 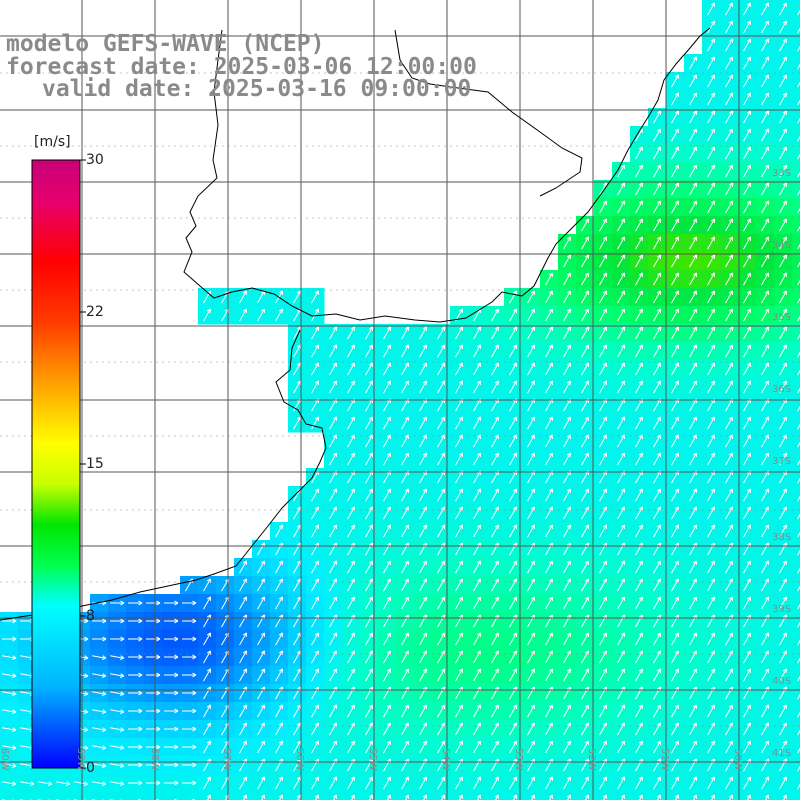 I want to click on colorbar-unit: [m/s], so click(x=52, y=142).